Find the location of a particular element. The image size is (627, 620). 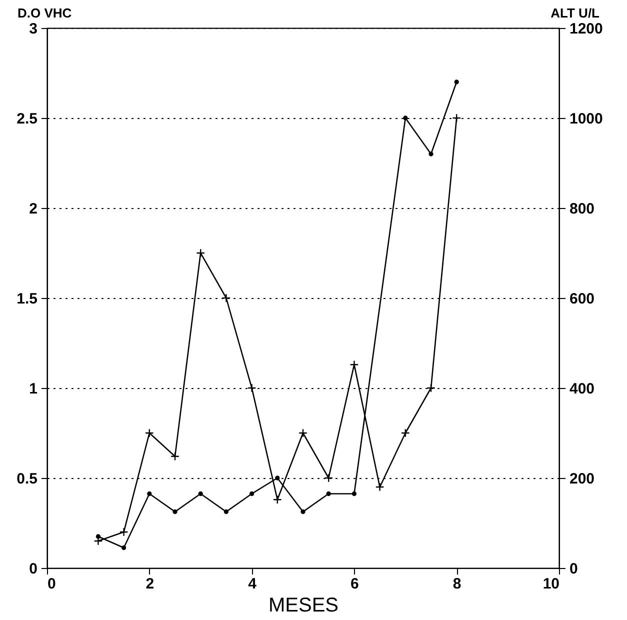

y2-tick-label: 400 is located at coordinates (582, 389).